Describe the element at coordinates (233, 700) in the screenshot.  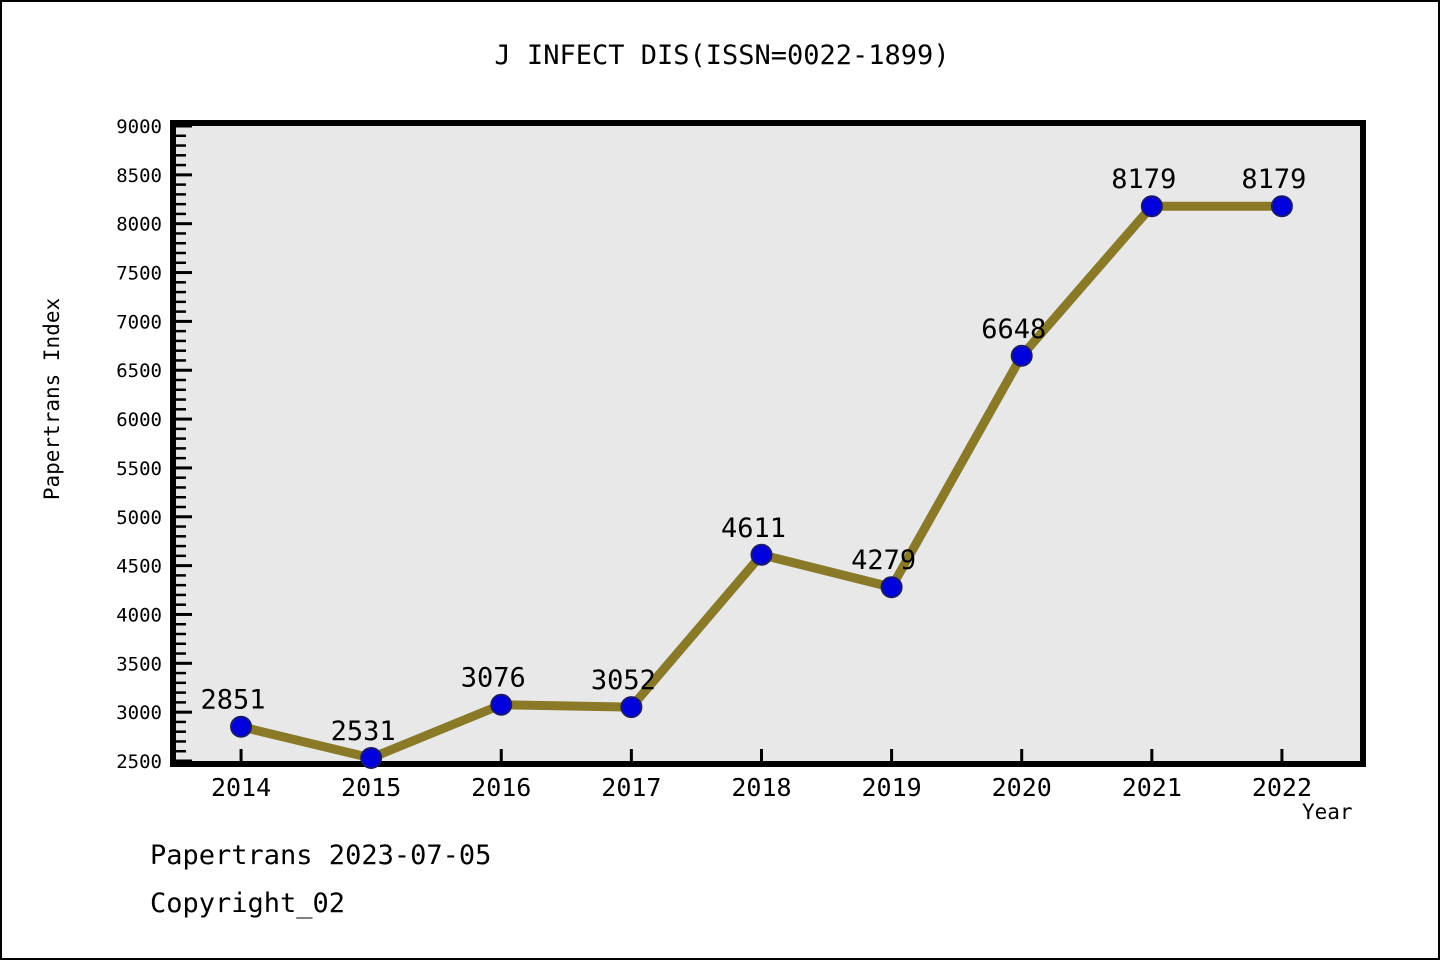
I see `data-point-value-label: 2851` at that location.